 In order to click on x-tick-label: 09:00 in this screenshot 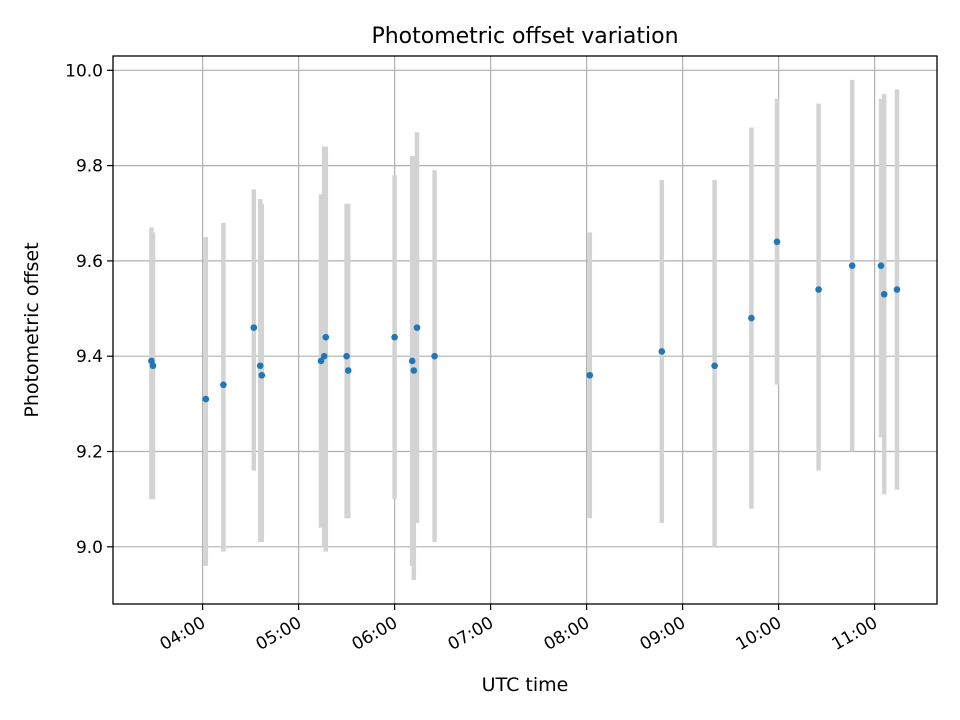, I will do `click(663, 634)`.